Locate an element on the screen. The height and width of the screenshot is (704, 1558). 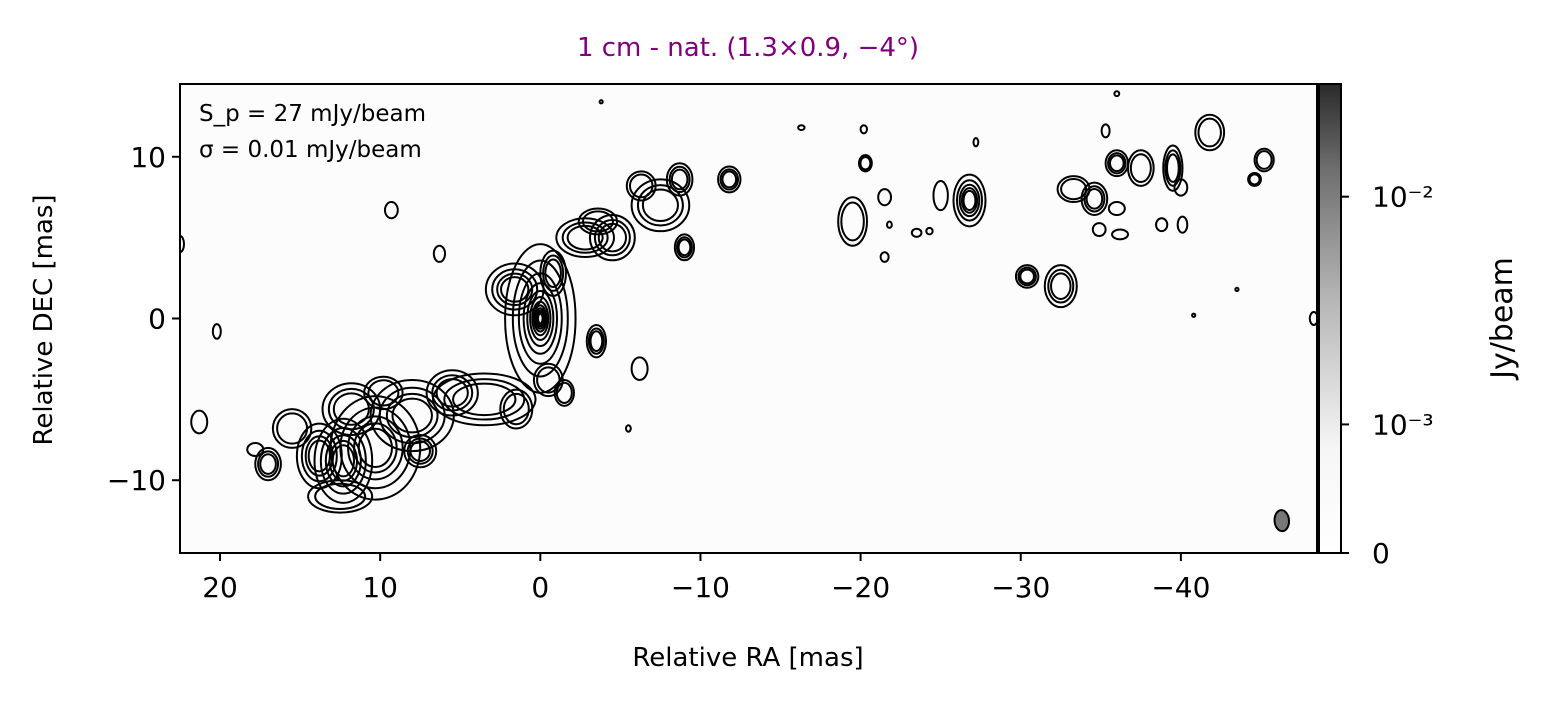
colorbar-tick-label: 10⁻³ is located at coordinates (1403, 424).